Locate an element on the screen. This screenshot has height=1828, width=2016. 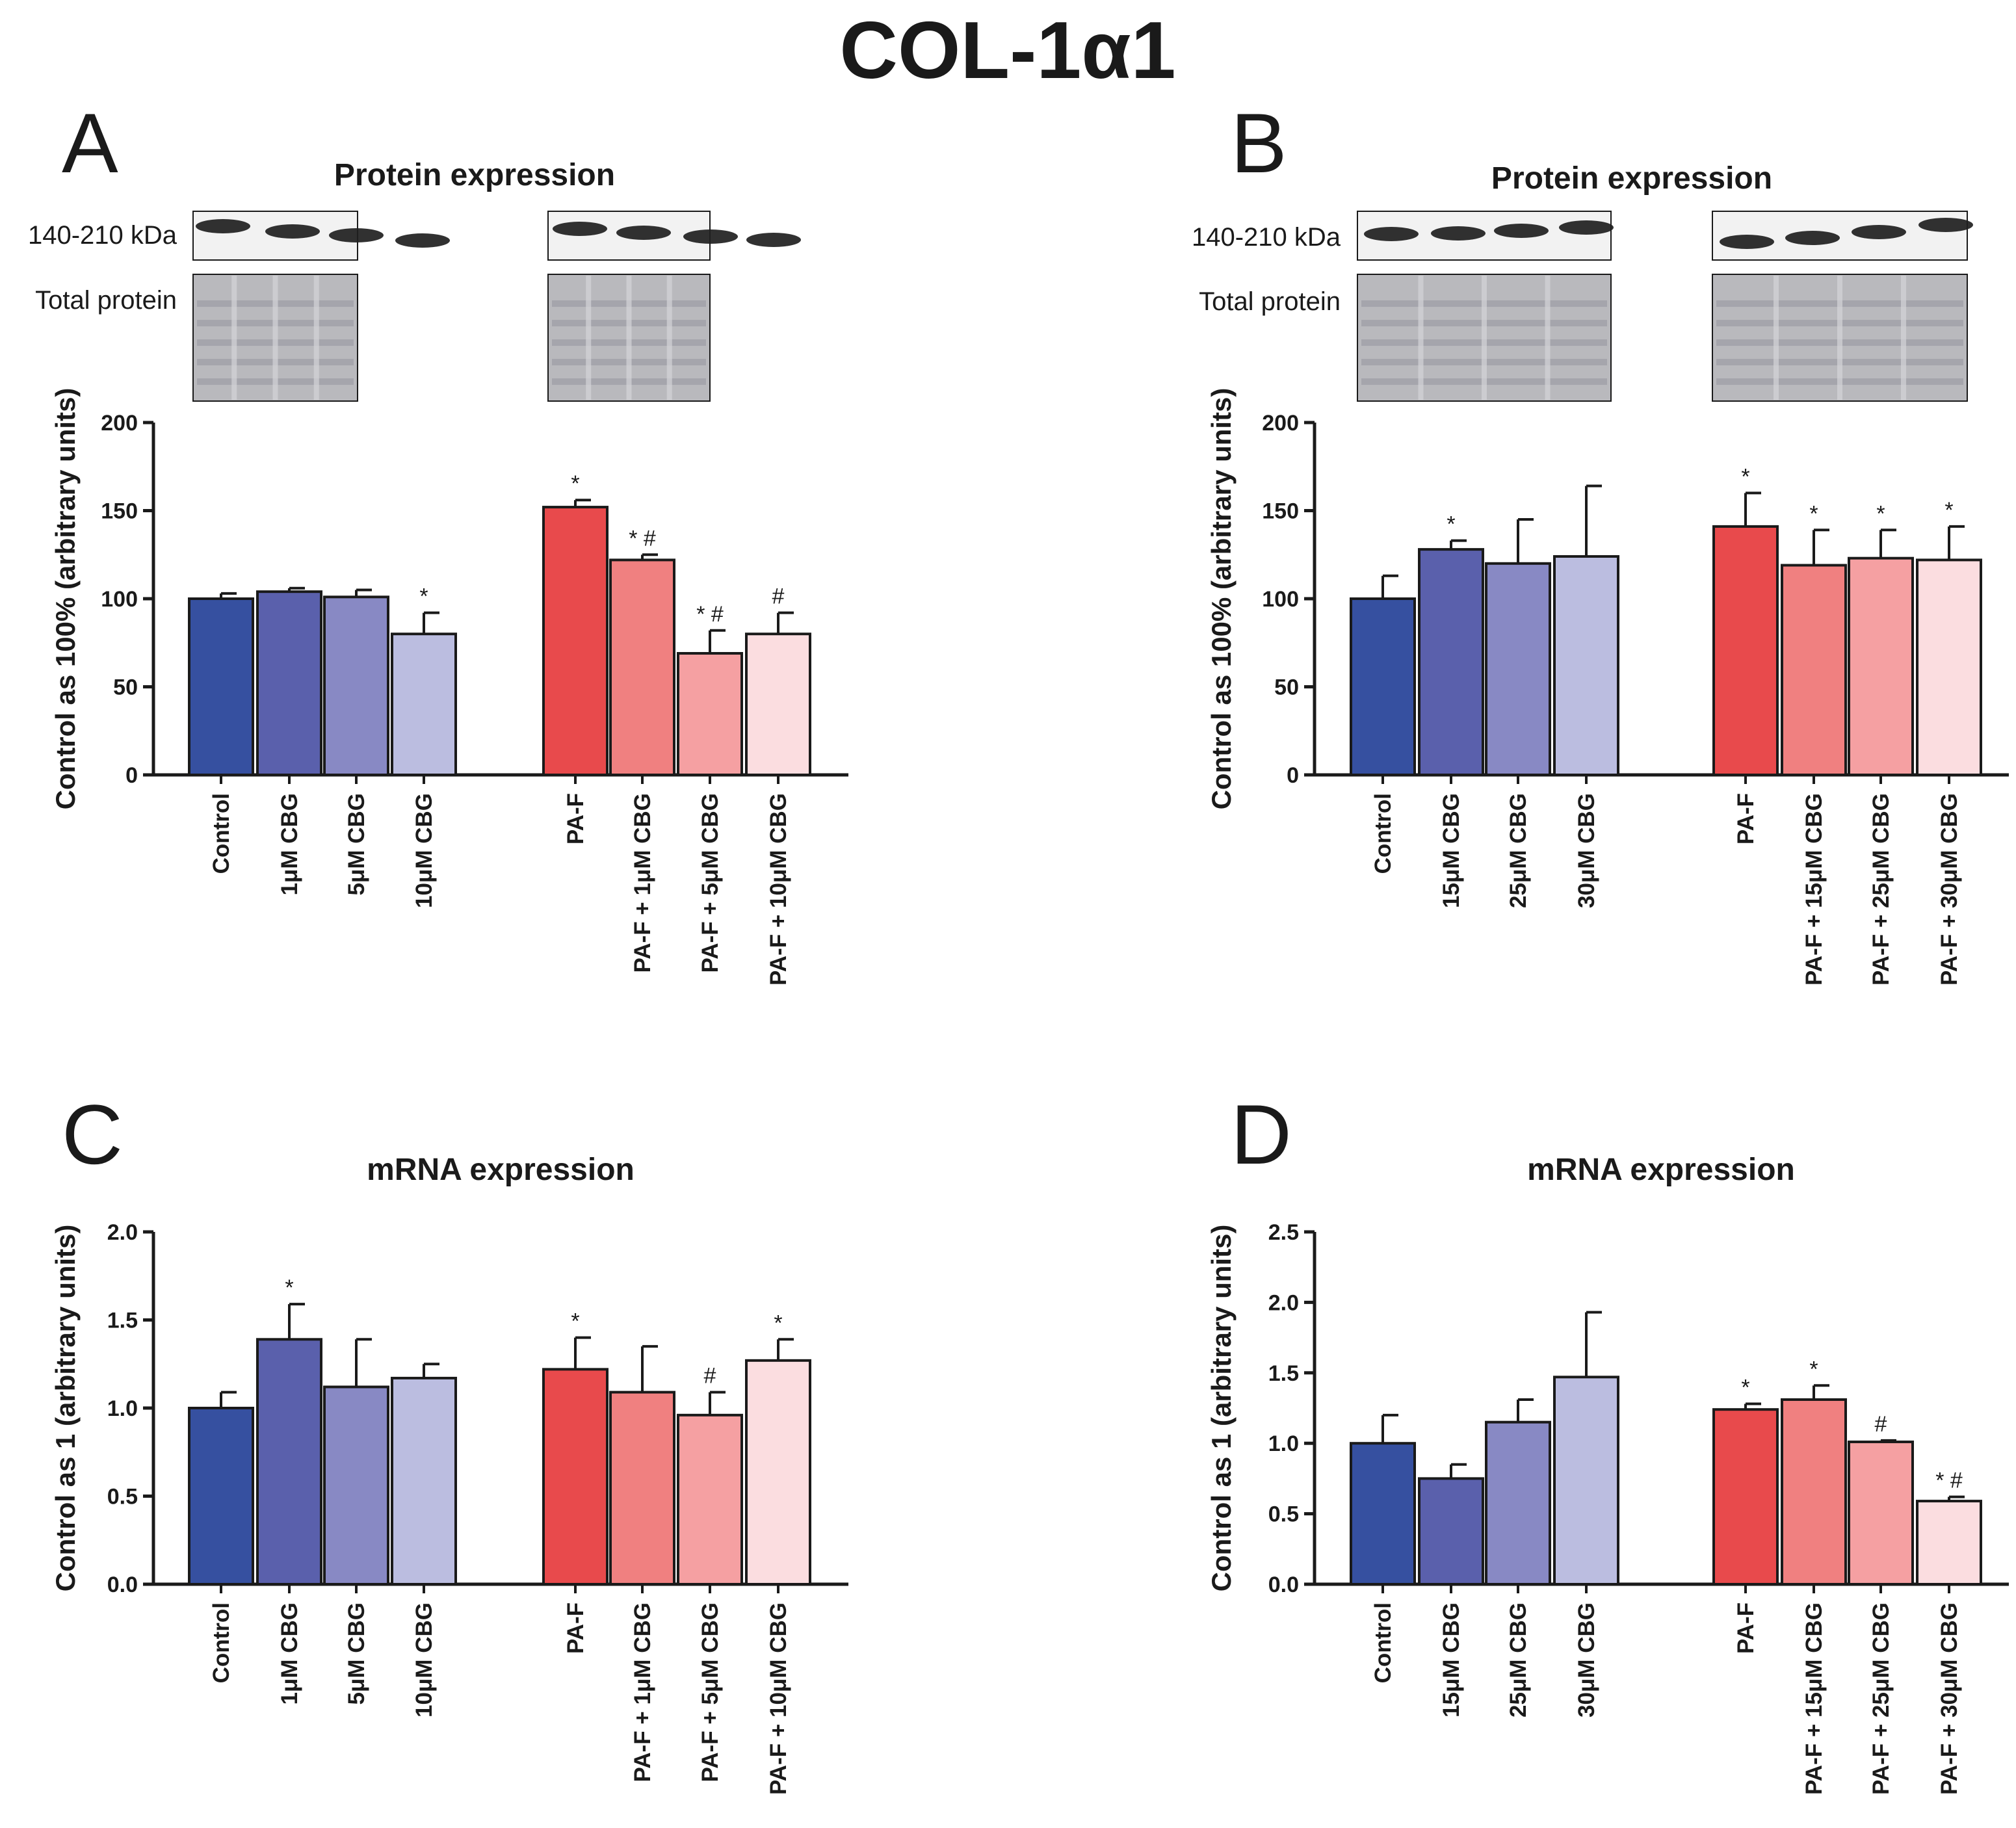
panel-letter: D is located at coordinates (1261, 1134).